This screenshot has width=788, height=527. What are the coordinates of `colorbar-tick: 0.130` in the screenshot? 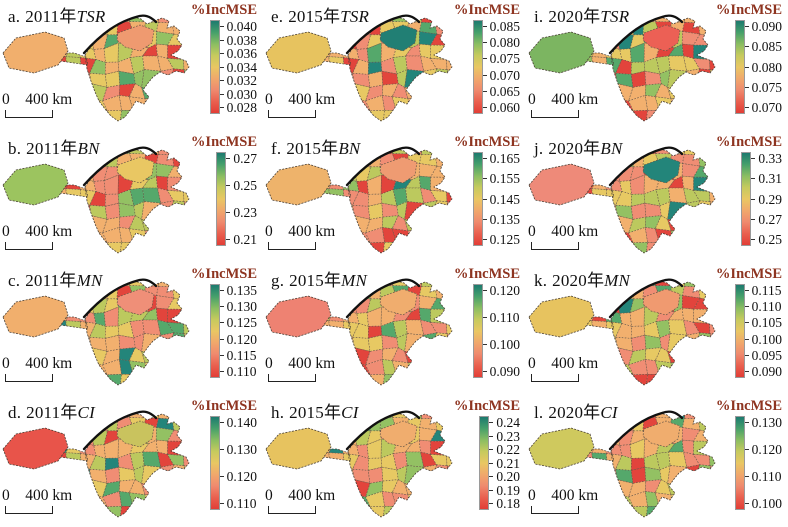 It's located at (238, 449).